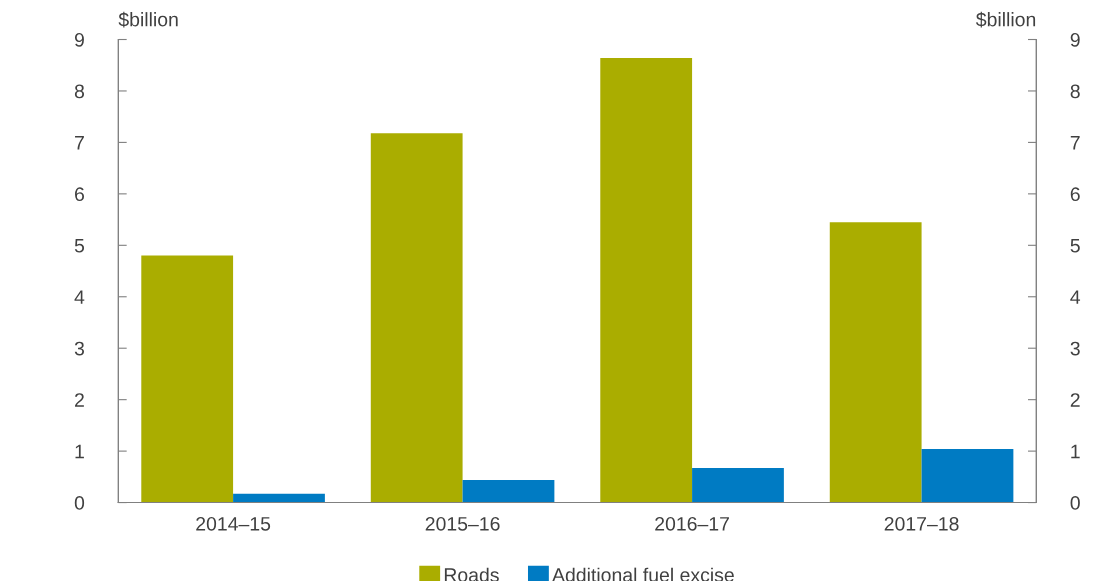  Describe the element at coordinates (692, 523) in the screenshot. I see `x-tick-label: 2016–17` at that location.